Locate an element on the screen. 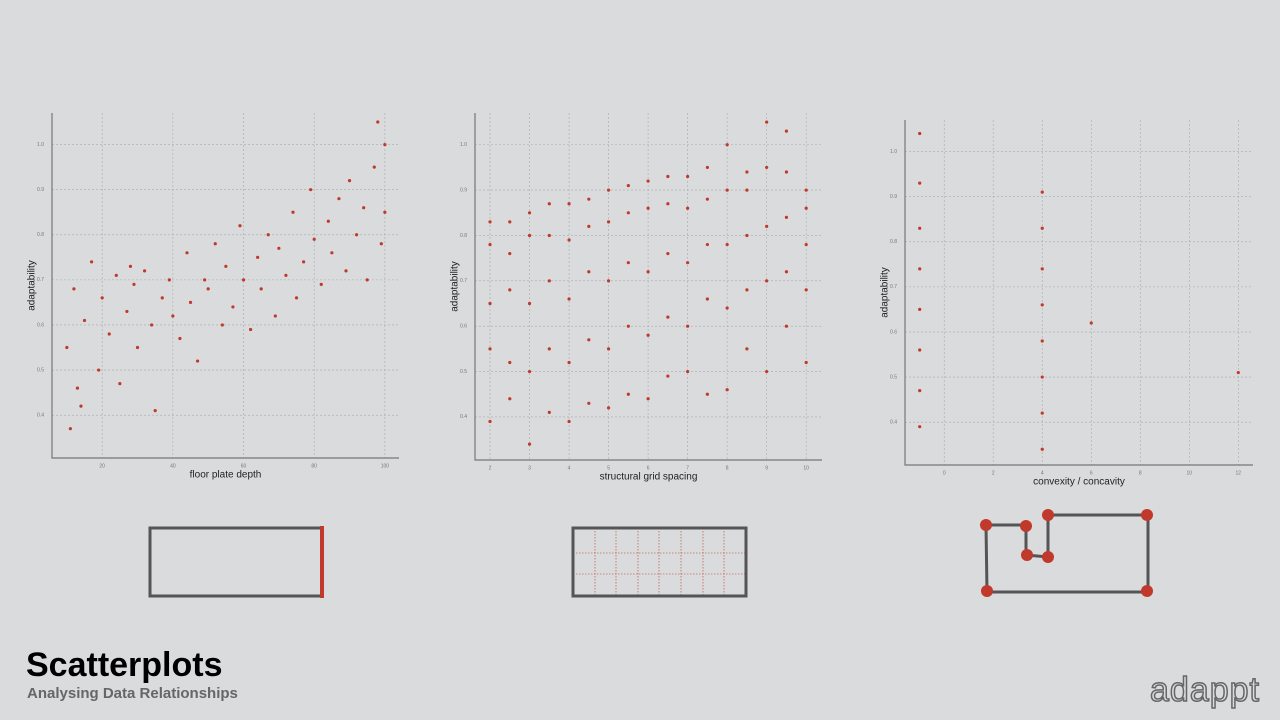 This screenshot has width=1280, height=720. y-axis-label: adaptability is located at coordinates (885, 292).